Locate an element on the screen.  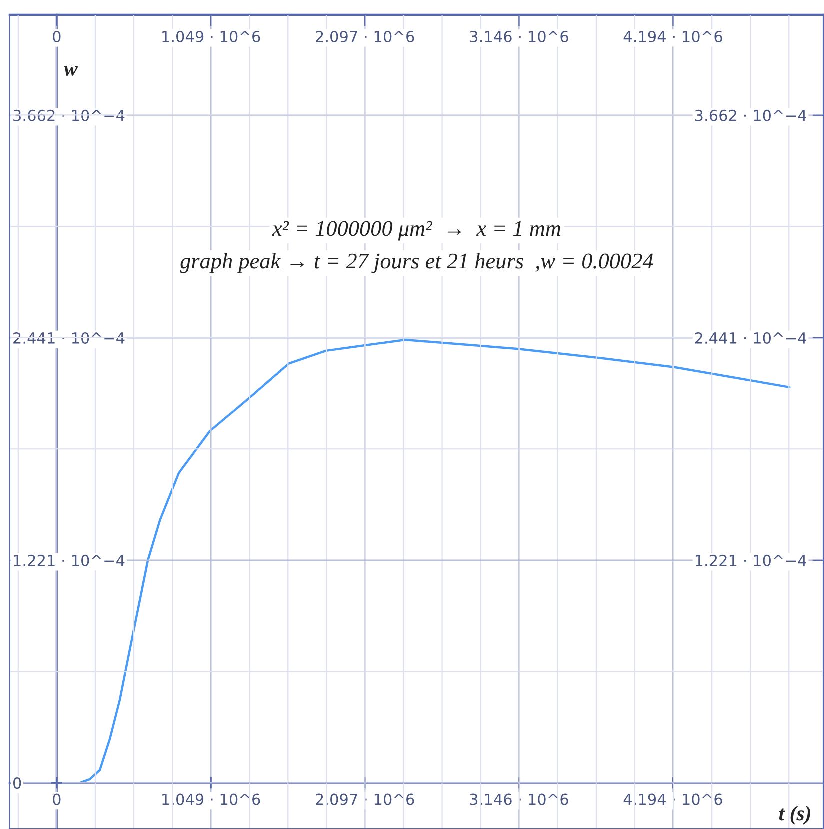
y2-tick-label: 2.441 · 10^−4 is located at coordinates (750, 338).